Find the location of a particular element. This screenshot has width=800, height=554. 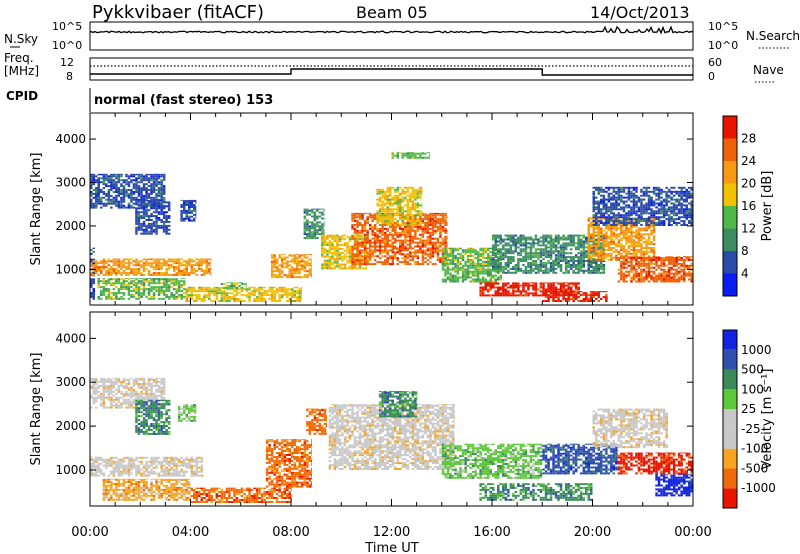

freq-label-line1: Freq. is located at coordinates (19, 58).